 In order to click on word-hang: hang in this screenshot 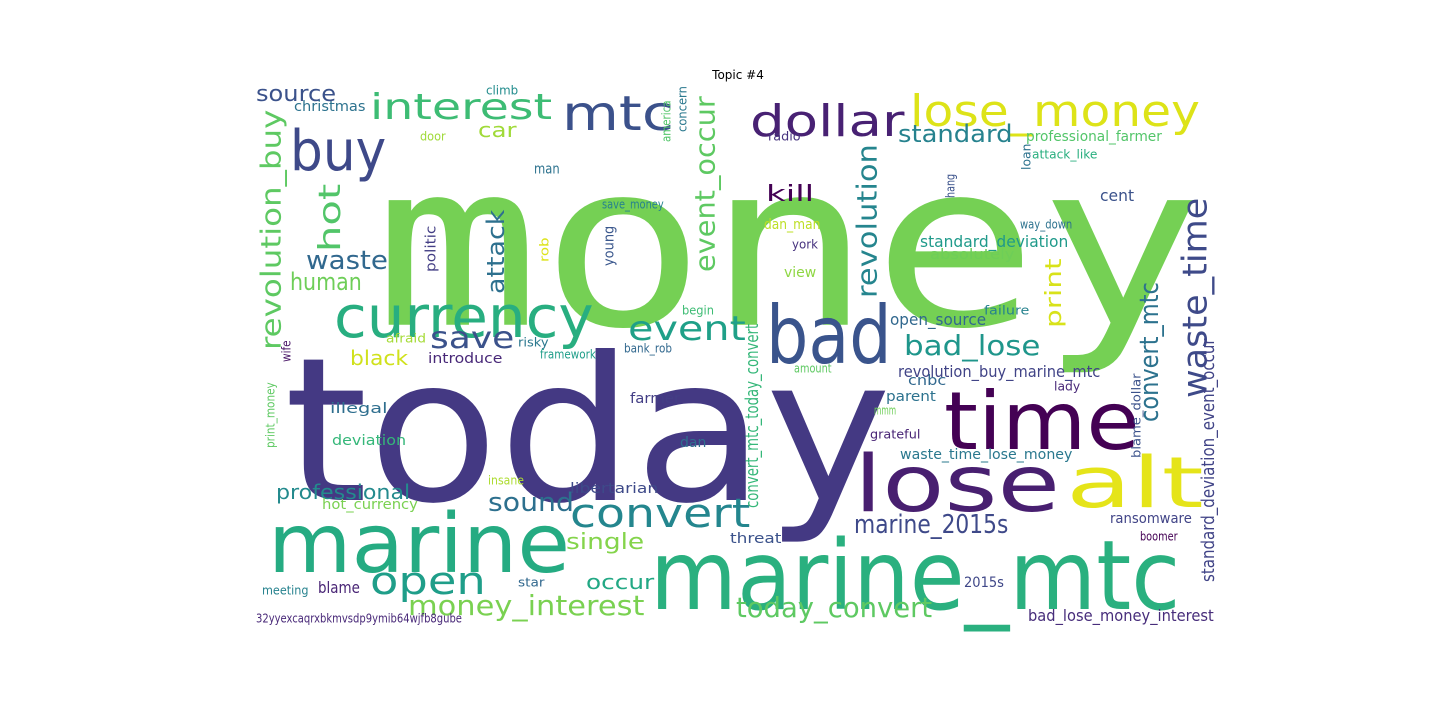, I will do `click(951, 185)`.